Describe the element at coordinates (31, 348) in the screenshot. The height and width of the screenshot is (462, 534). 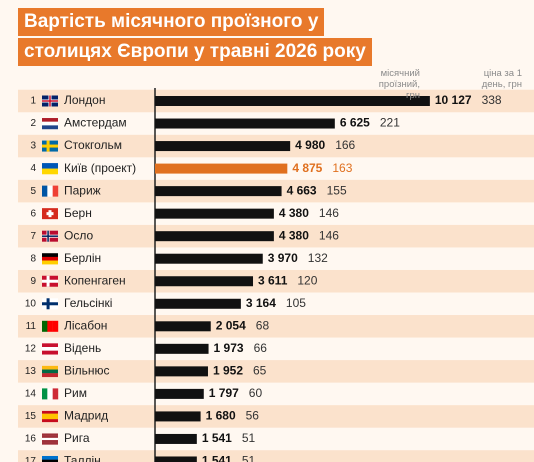
I see `rank-label: 12` at that location.